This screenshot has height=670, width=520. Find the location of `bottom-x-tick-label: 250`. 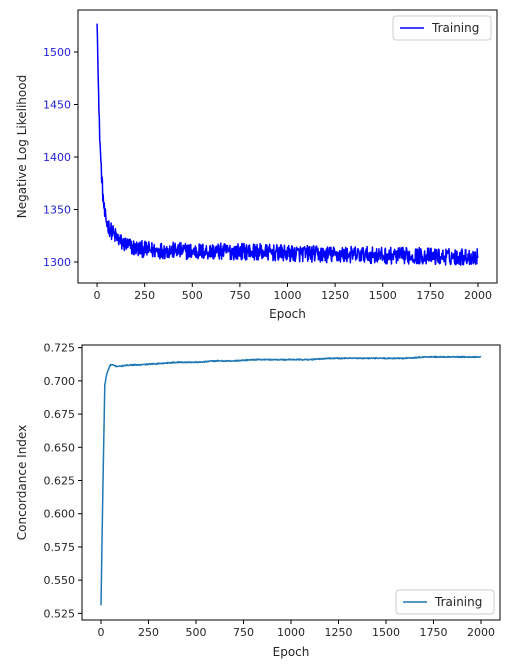

bottom-x-tick-label: 250 is located at coordinates (148, 632).